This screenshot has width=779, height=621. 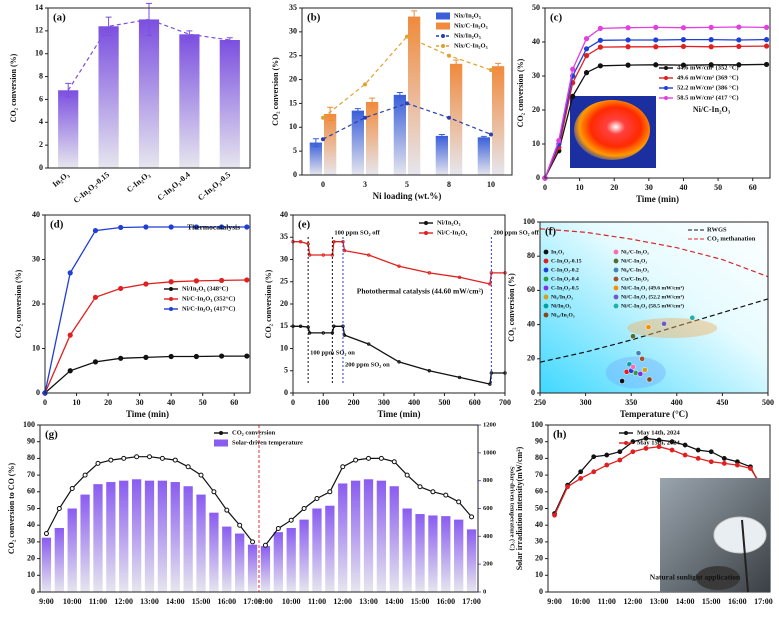 What do you see at coordinates (444, 402) in the screenshot?
I see `x-tick-label: 500` at bounding box center [444, 402].